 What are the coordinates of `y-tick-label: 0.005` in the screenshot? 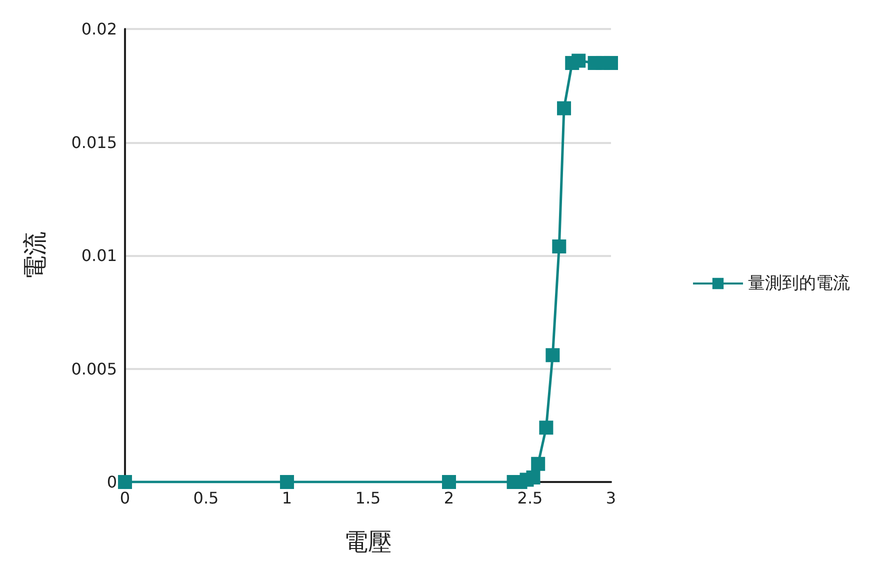 It's located at (94, 368).